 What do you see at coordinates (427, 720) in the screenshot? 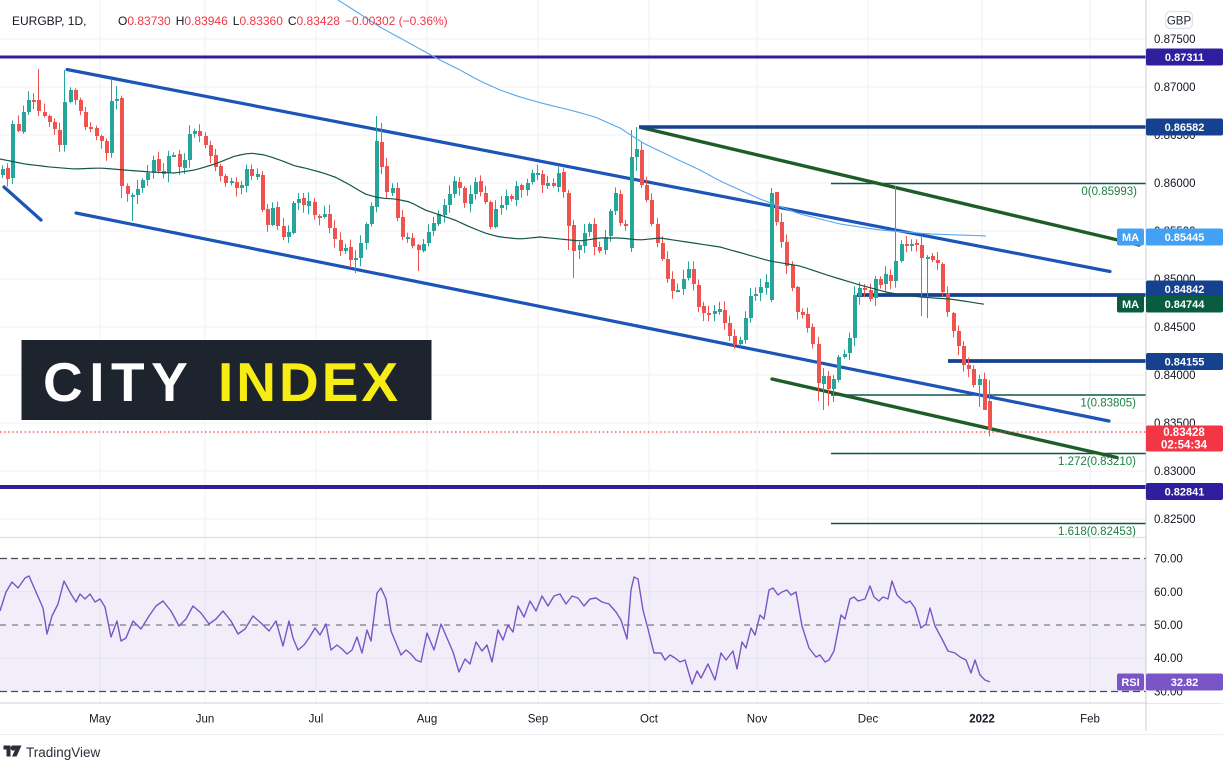
I see `svg-text: Aug` at bounding box center [427, 720].